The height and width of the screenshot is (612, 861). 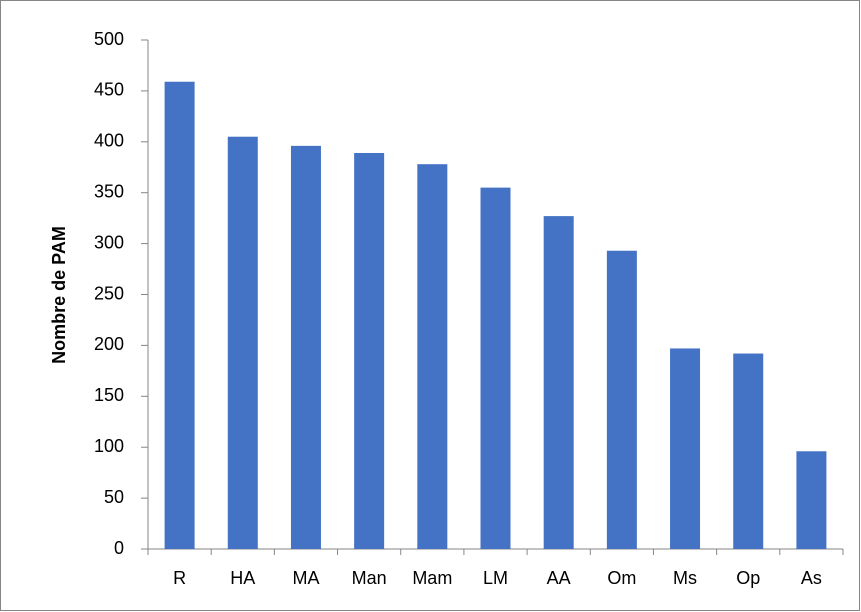 I want to click on y-tick-label: 500, so click(x=109, y=39).